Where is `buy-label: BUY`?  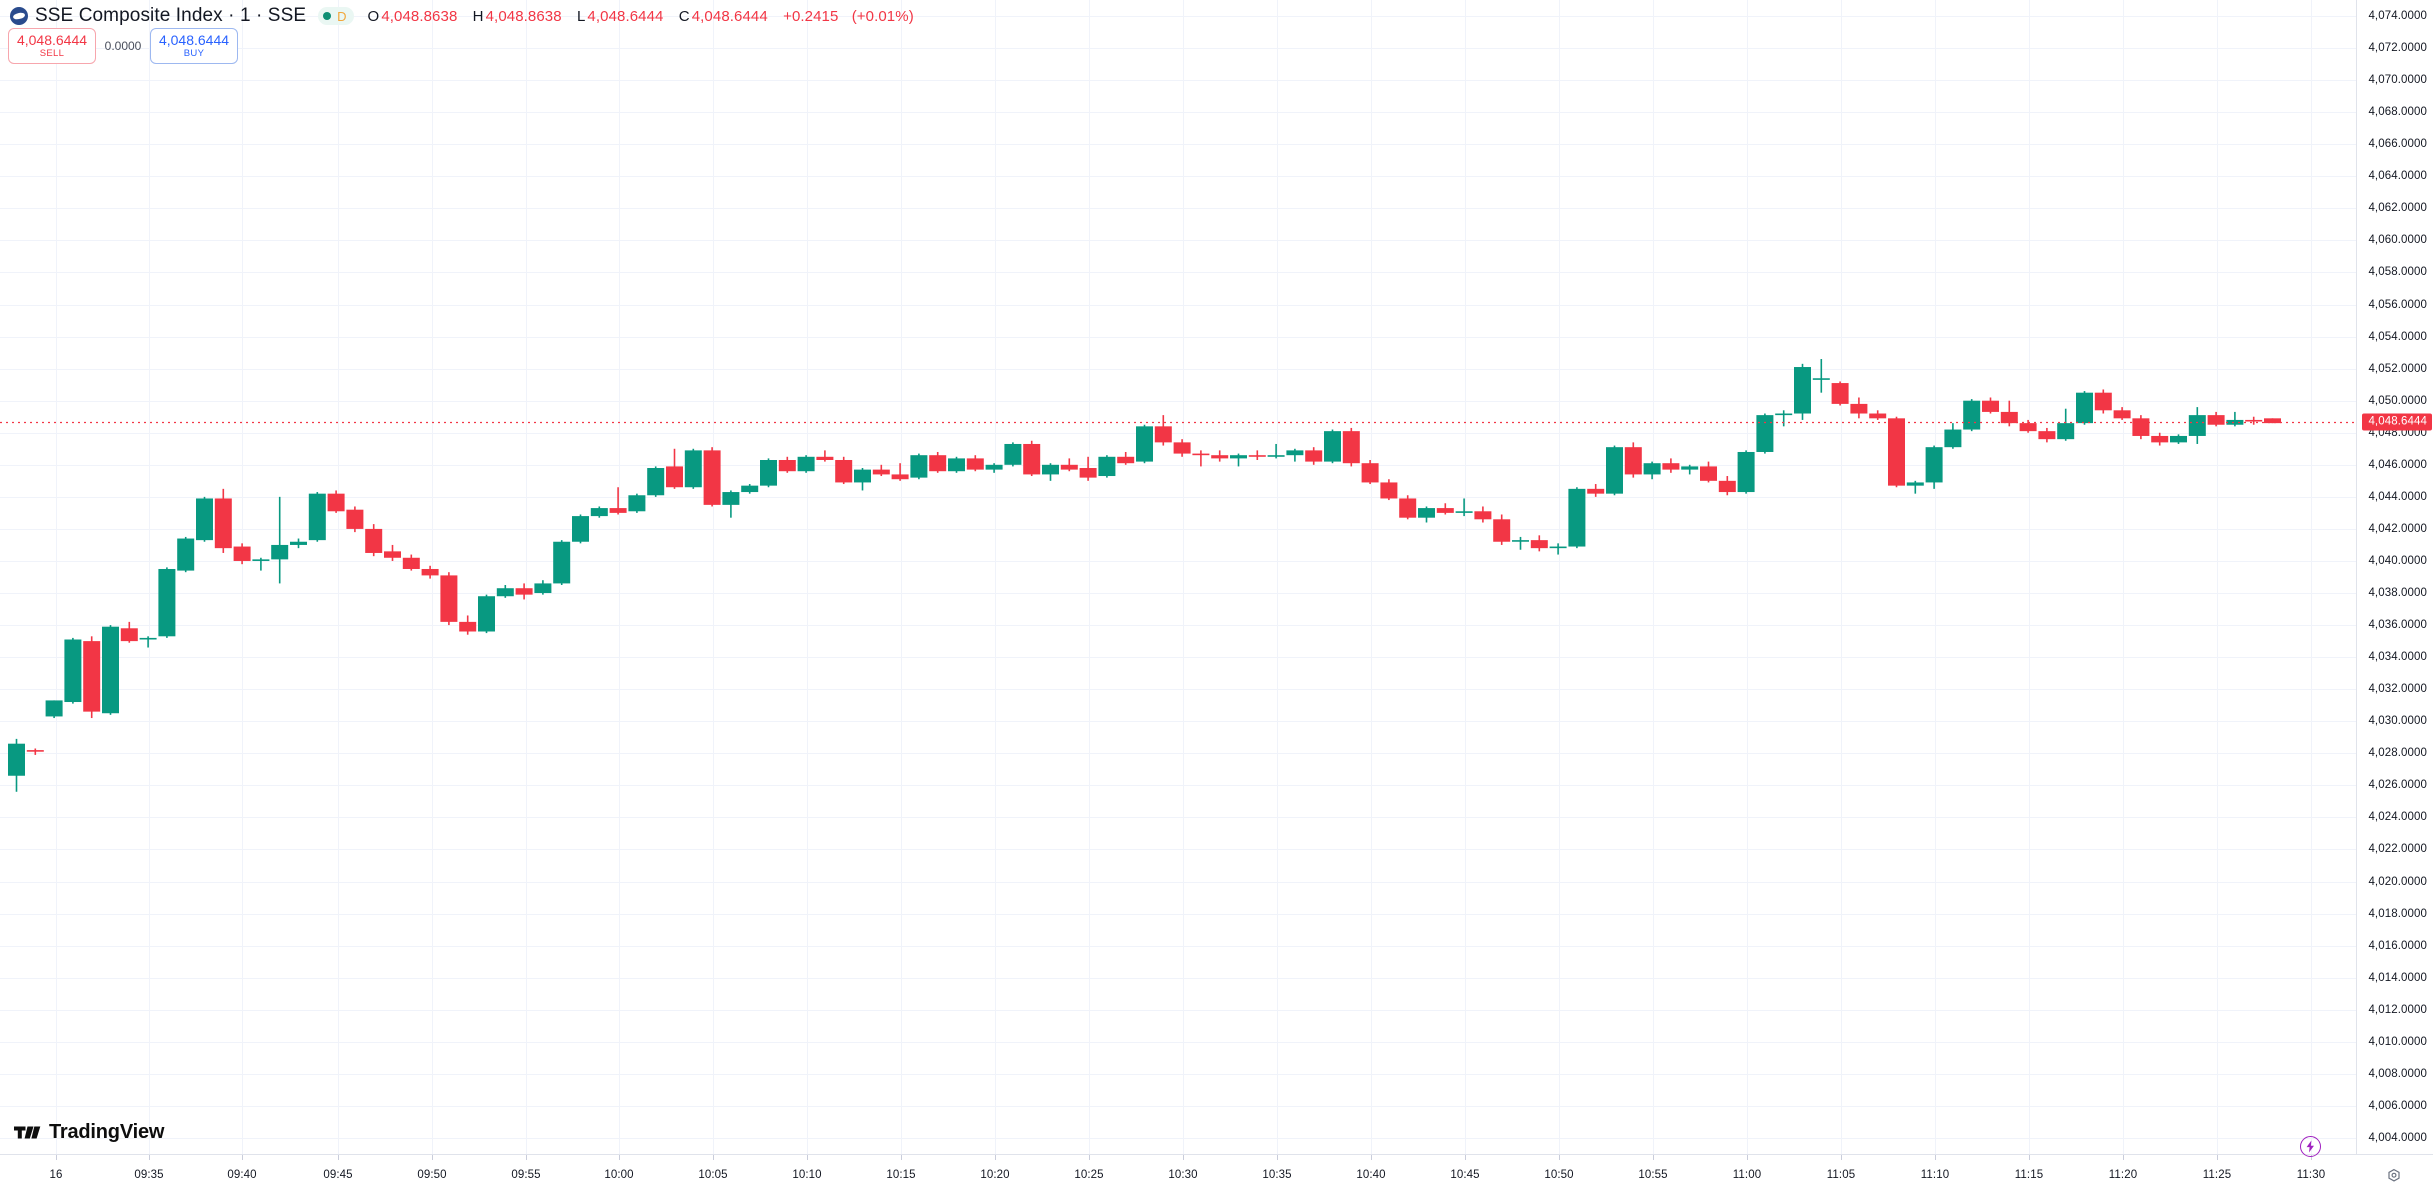
buy-label: BUY is located at coordinates (194, 53).